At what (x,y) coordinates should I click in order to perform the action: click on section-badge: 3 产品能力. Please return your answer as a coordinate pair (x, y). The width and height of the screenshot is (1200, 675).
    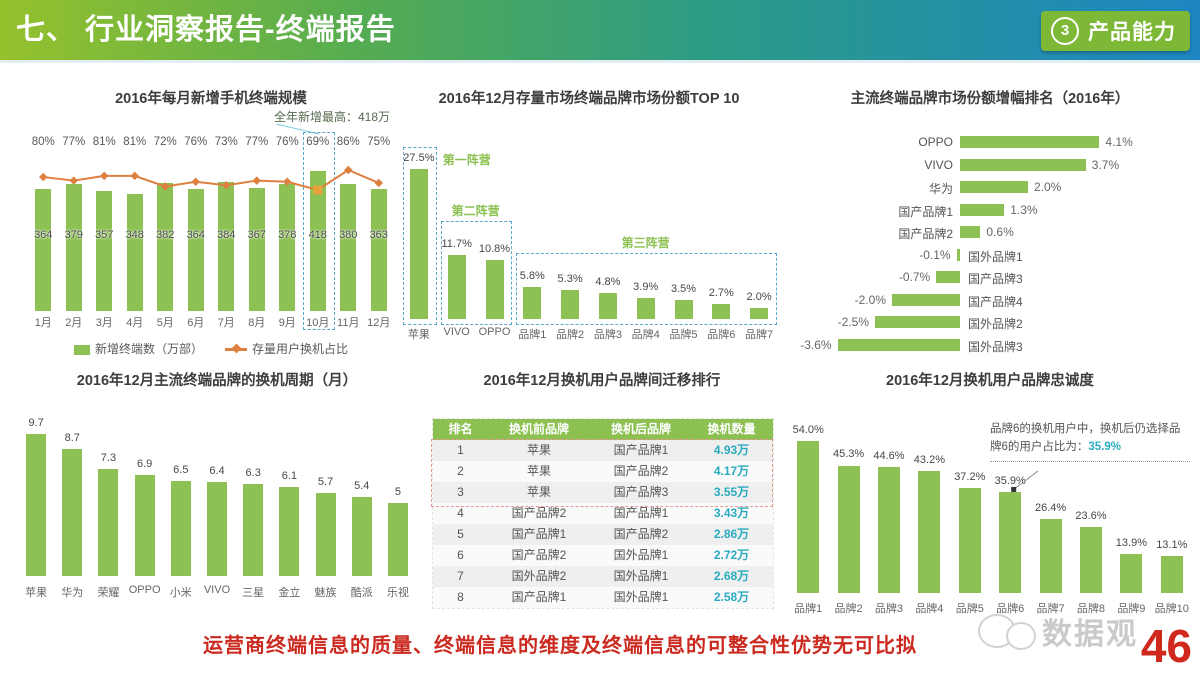
    Looking at the image, I should click on (1115, 31).